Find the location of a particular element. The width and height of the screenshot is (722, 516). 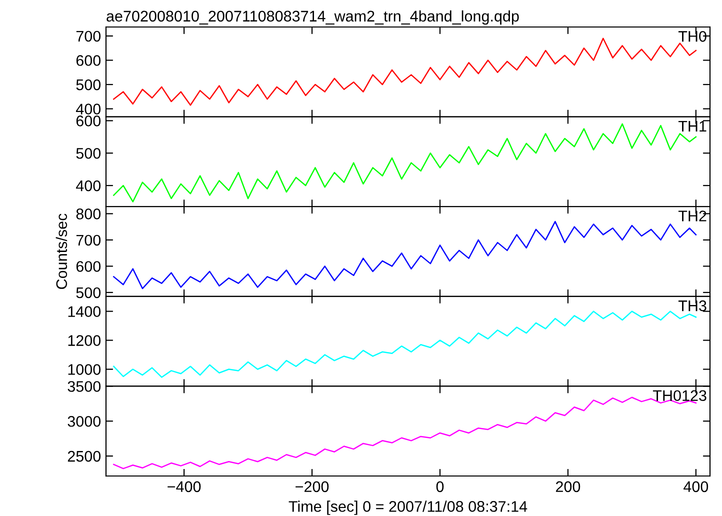

series-label: TH3 is located at coordinates (692, 306).